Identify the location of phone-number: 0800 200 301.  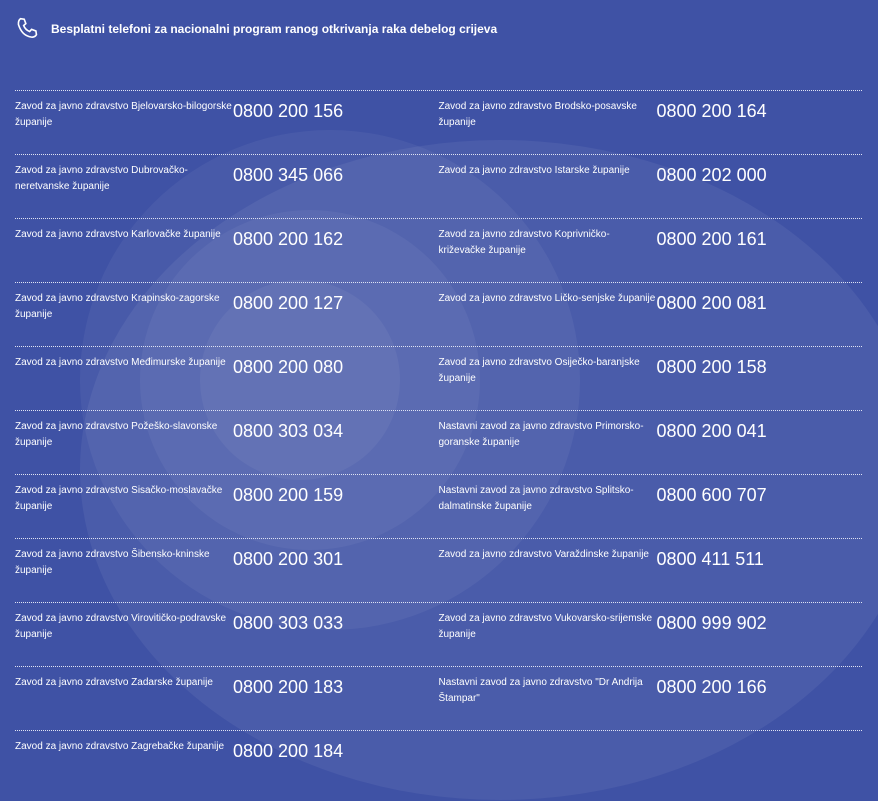
(288, 559).